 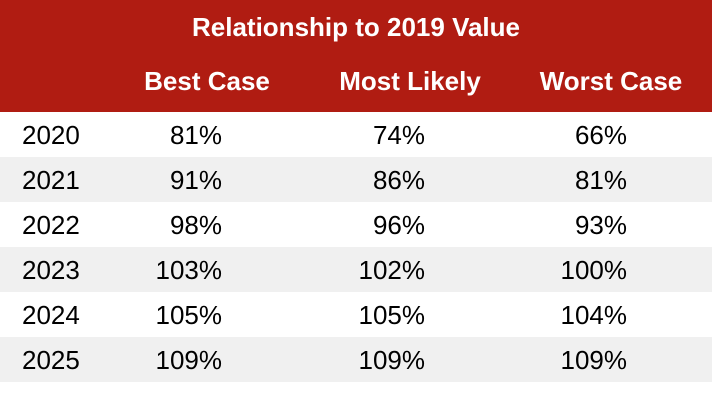 What do you see at coordinates (51, 315) in the screenshot?
I see `row-year: 2024` at bounding box center [51, 315].